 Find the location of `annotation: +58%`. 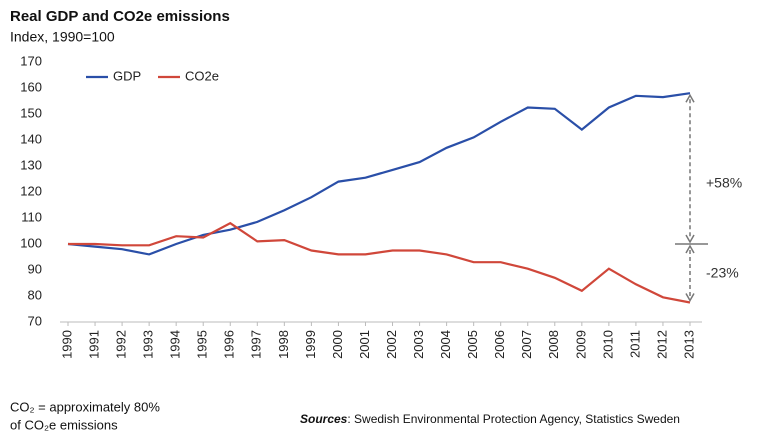

annotation: +58% is located at coordinates (724, 183).